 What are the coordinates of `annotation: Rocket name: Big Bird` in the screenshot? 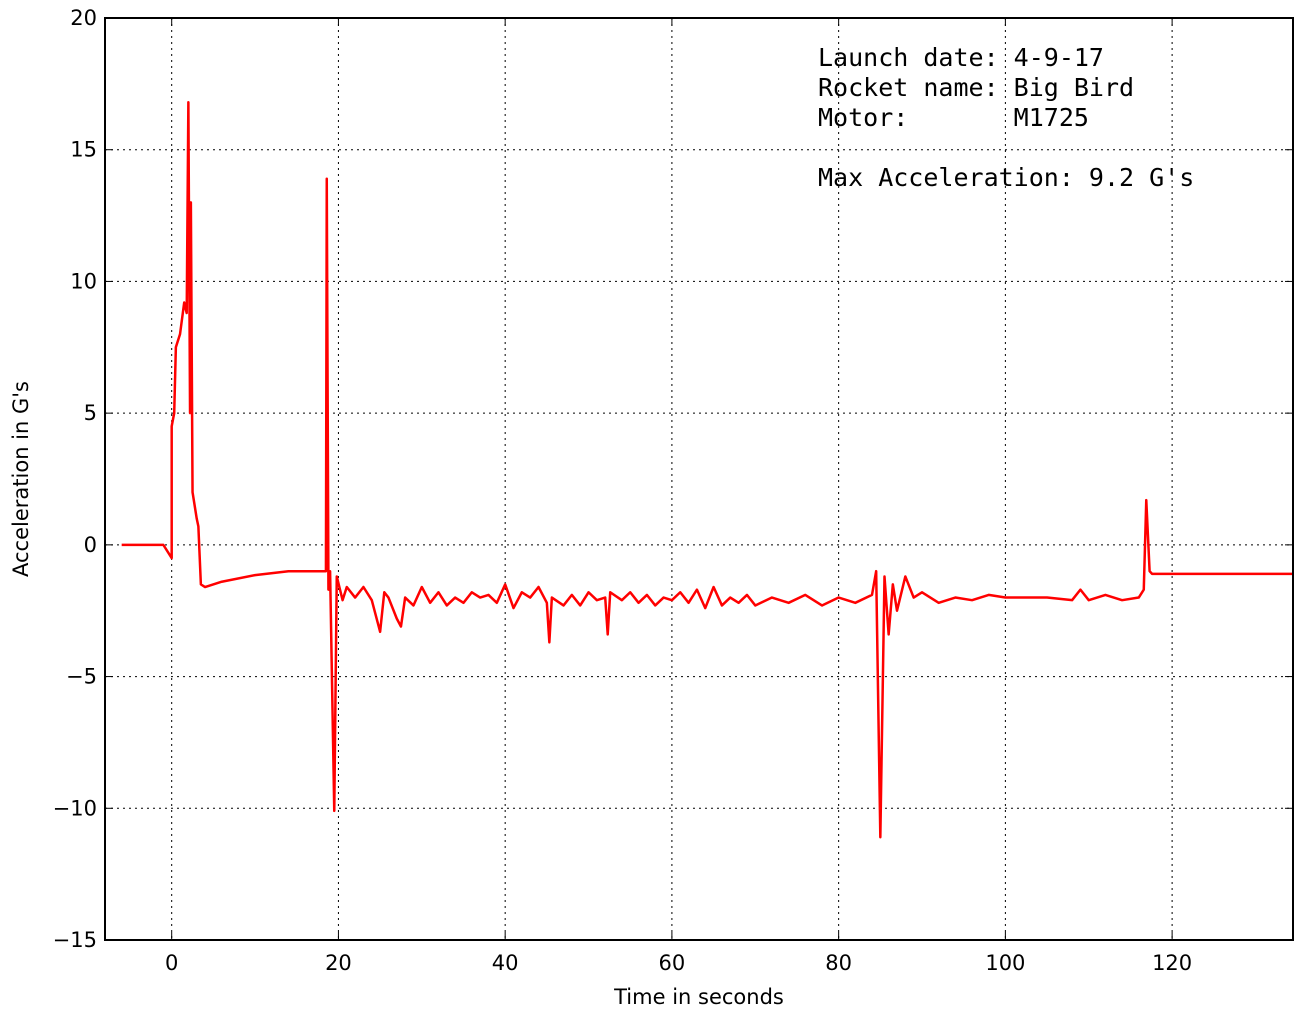 It's located at (976, 87).